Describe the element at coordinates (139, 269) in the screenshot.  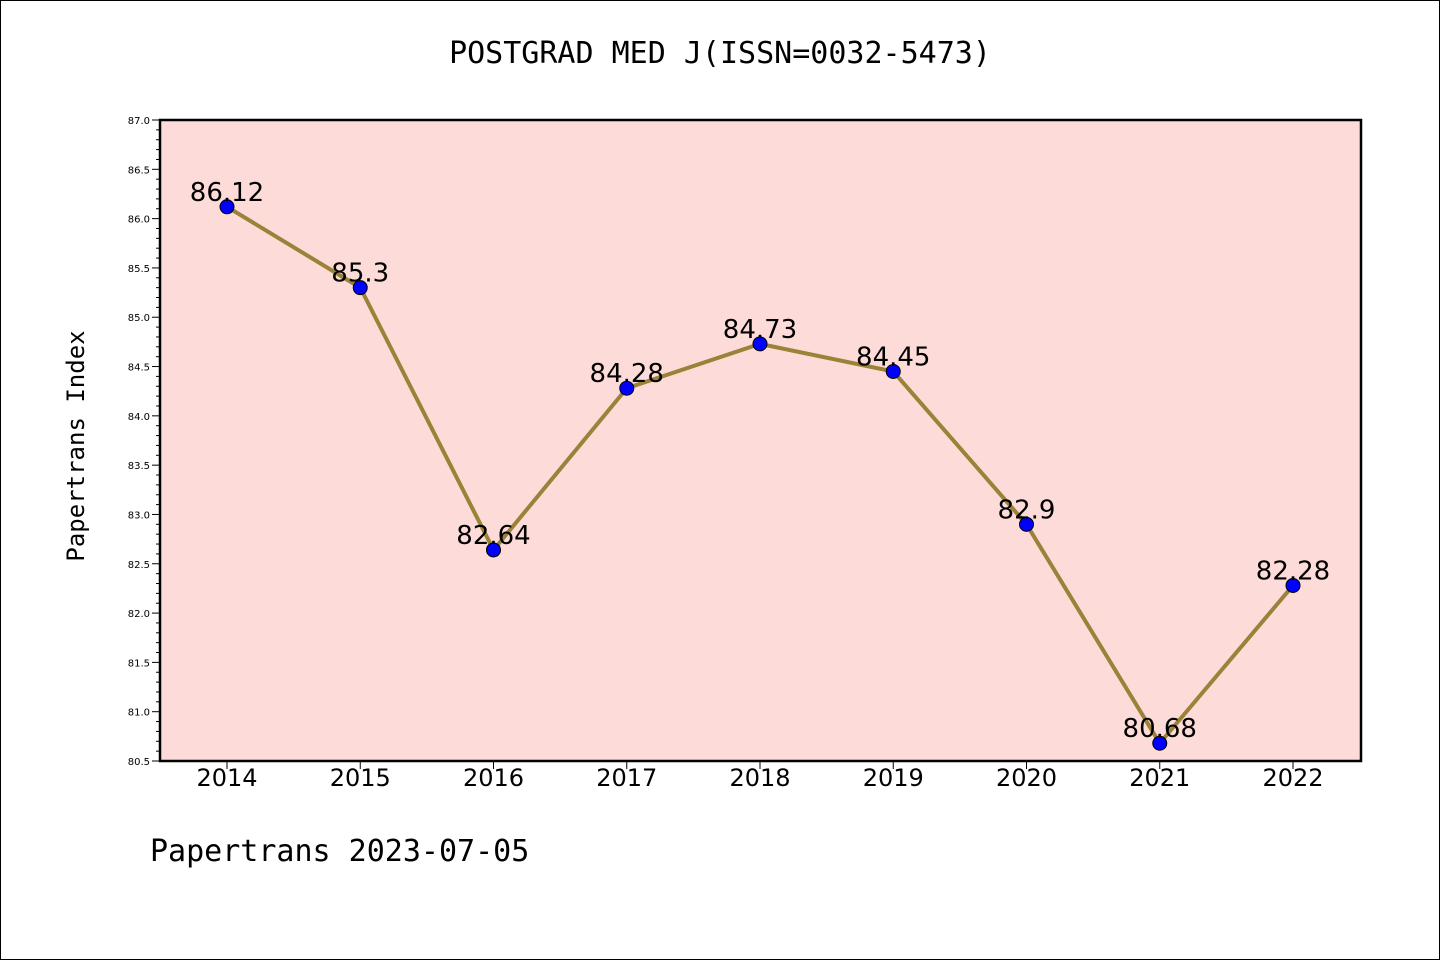
I see `y-tick-label: 85.5` at that location.